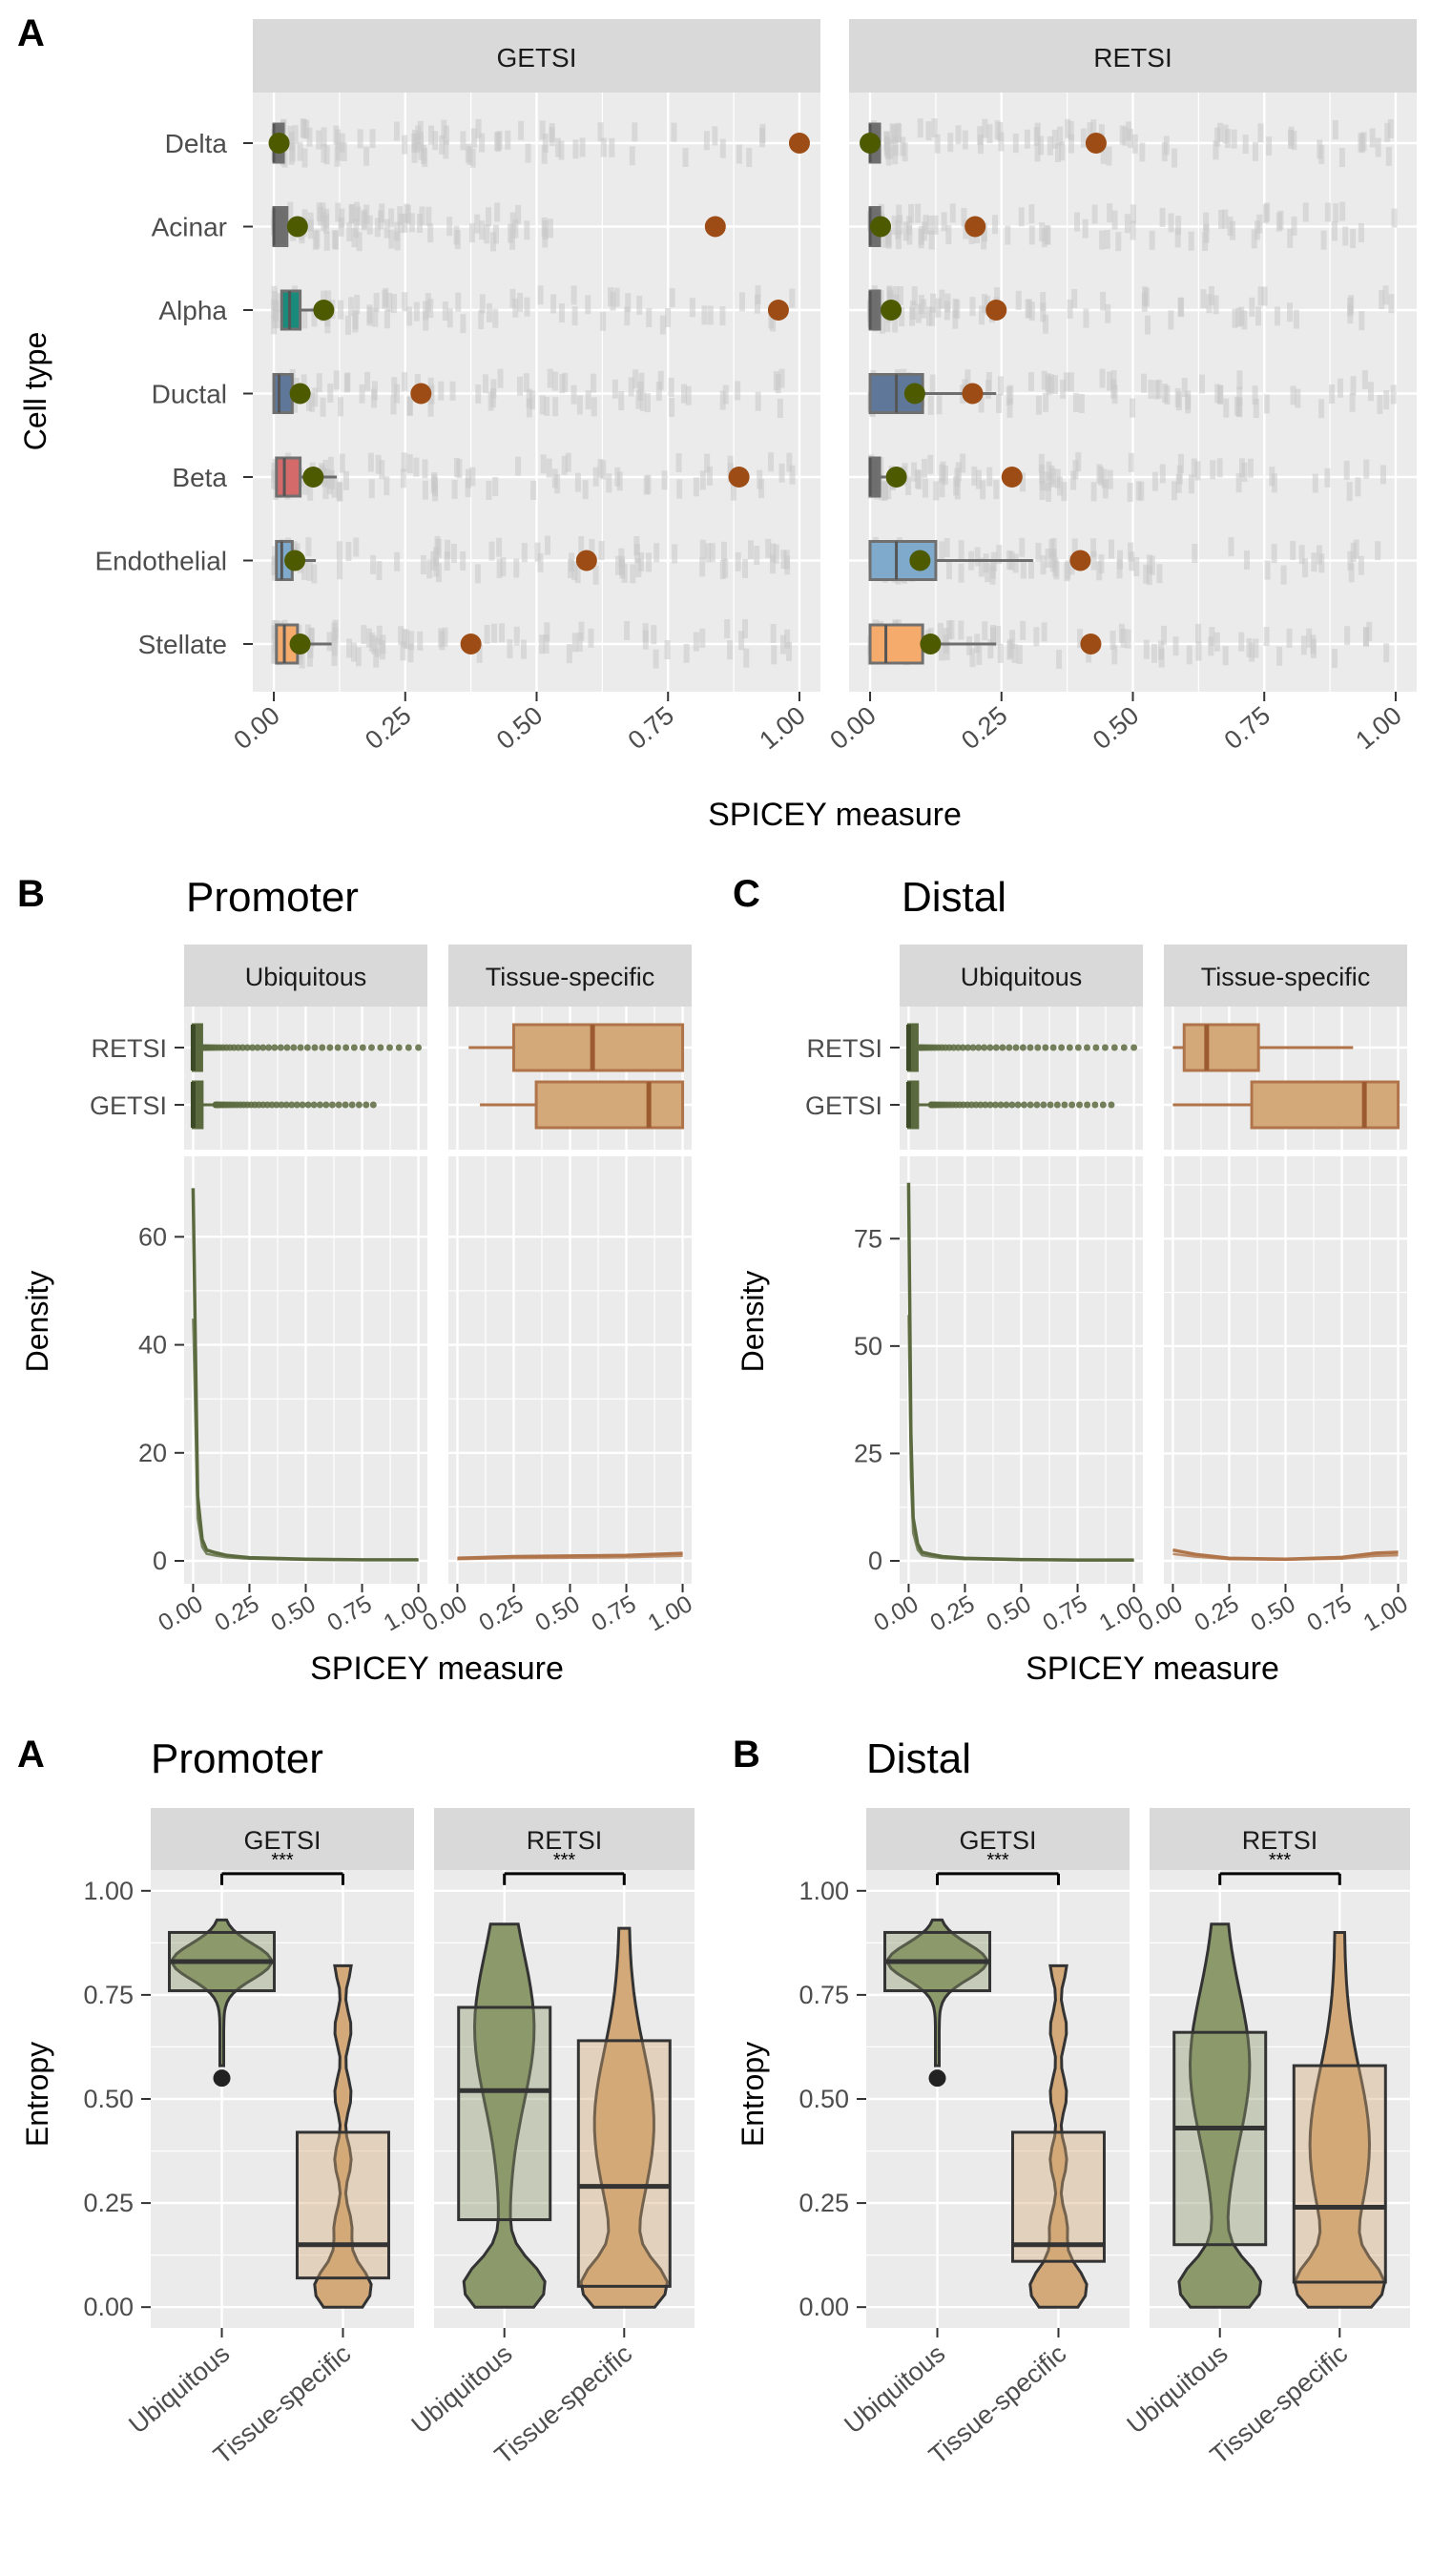 This screenshot has width=1431, height=2576. Describe the element at coordinates (279, 143) in the screenshot. I see `point-olive-getsi-delta` at that location.